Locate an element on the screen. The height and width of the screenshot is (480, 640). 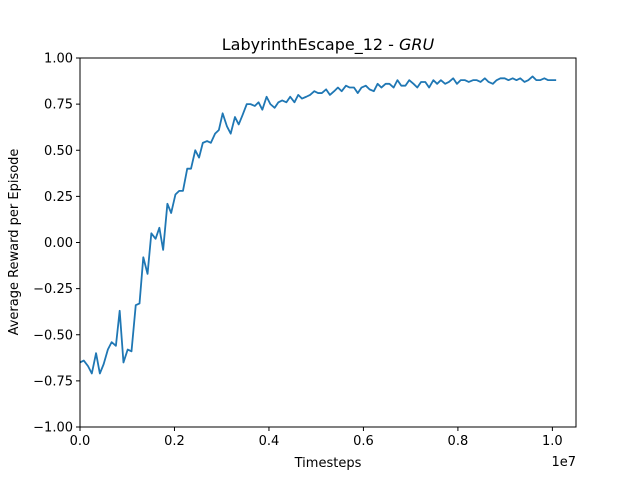
chart-title: LabyrinthEscape_12 - GRU is located at coordinates (328, 45).